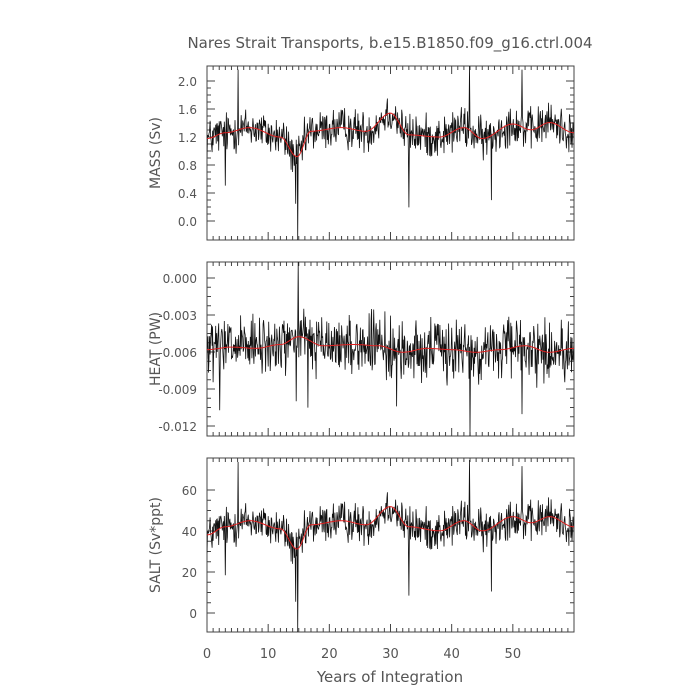 The height and width of the screenshot is (700, 700). What do you see at coordinates (329, 654) in the screenshot?
I see `x-tick-label: 20` at bounding box center [329, 654].